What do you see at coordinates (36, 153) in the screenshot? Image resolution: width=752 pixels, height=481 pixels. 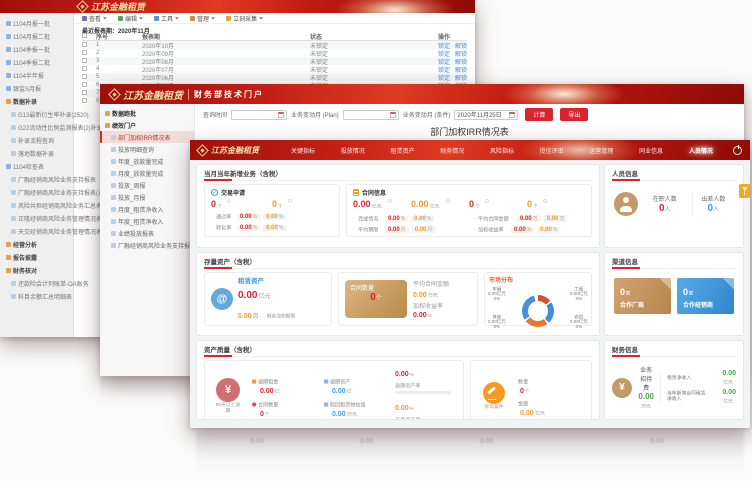 I see `sidebar-item: 落地数据补录` at bounding box center [36, 153].